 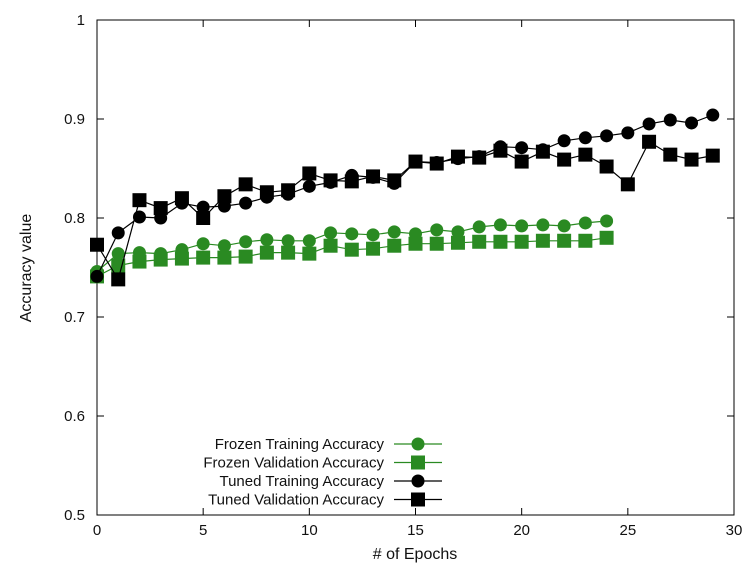 What do you see at coordinates (293, 463) in the screenshot?
I see `legend-label: Frozen Validation Accuracy` at bounding box center [293, 463].